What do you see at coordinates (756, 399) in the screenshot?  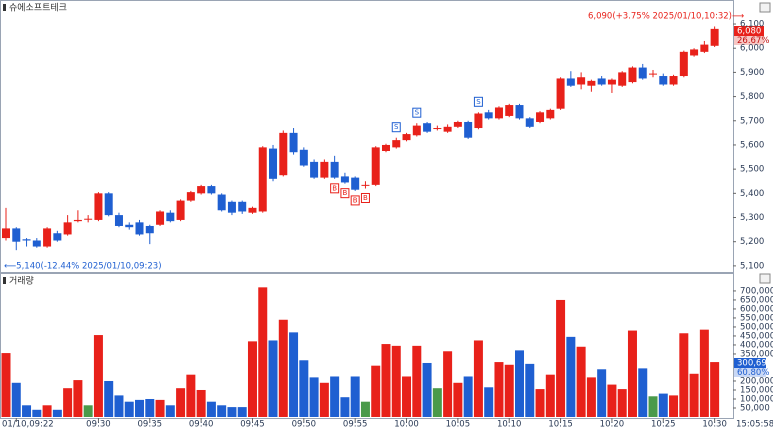 I see `y-tick-label: 100,000` at bounding box center [756, 399].